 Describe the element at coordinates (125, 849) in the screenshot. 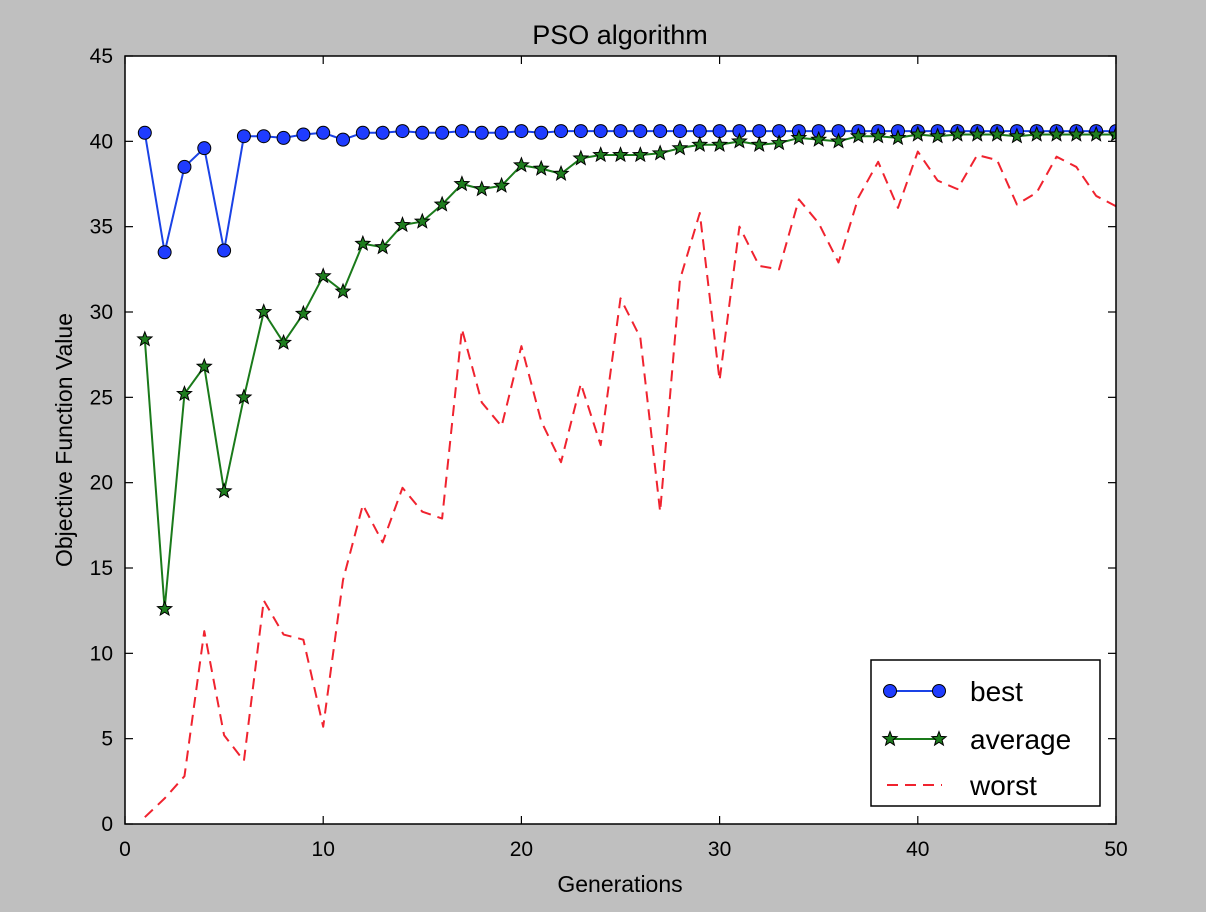

I see `x-tick-label-0: 0` at that location.